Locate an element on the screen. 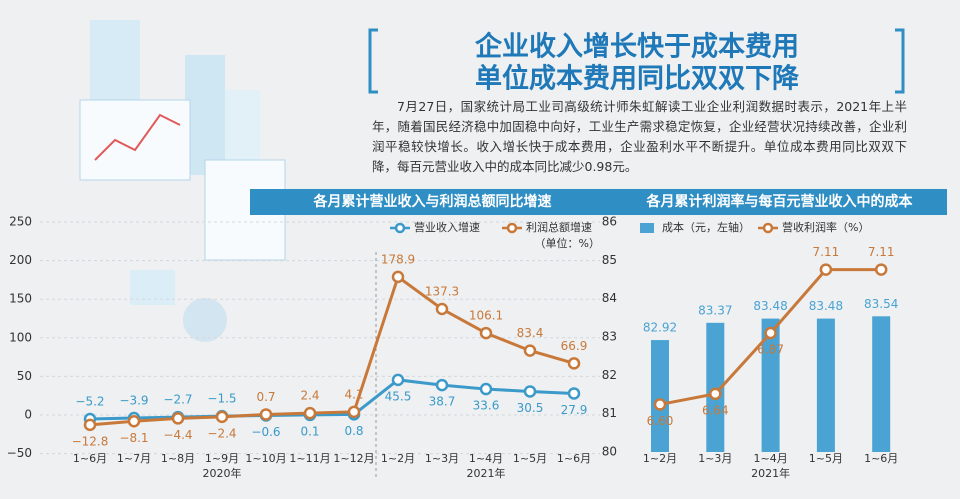 This screenshot has height=499, width=960. value-label: 106.1 is located at coordinates (486, 316).